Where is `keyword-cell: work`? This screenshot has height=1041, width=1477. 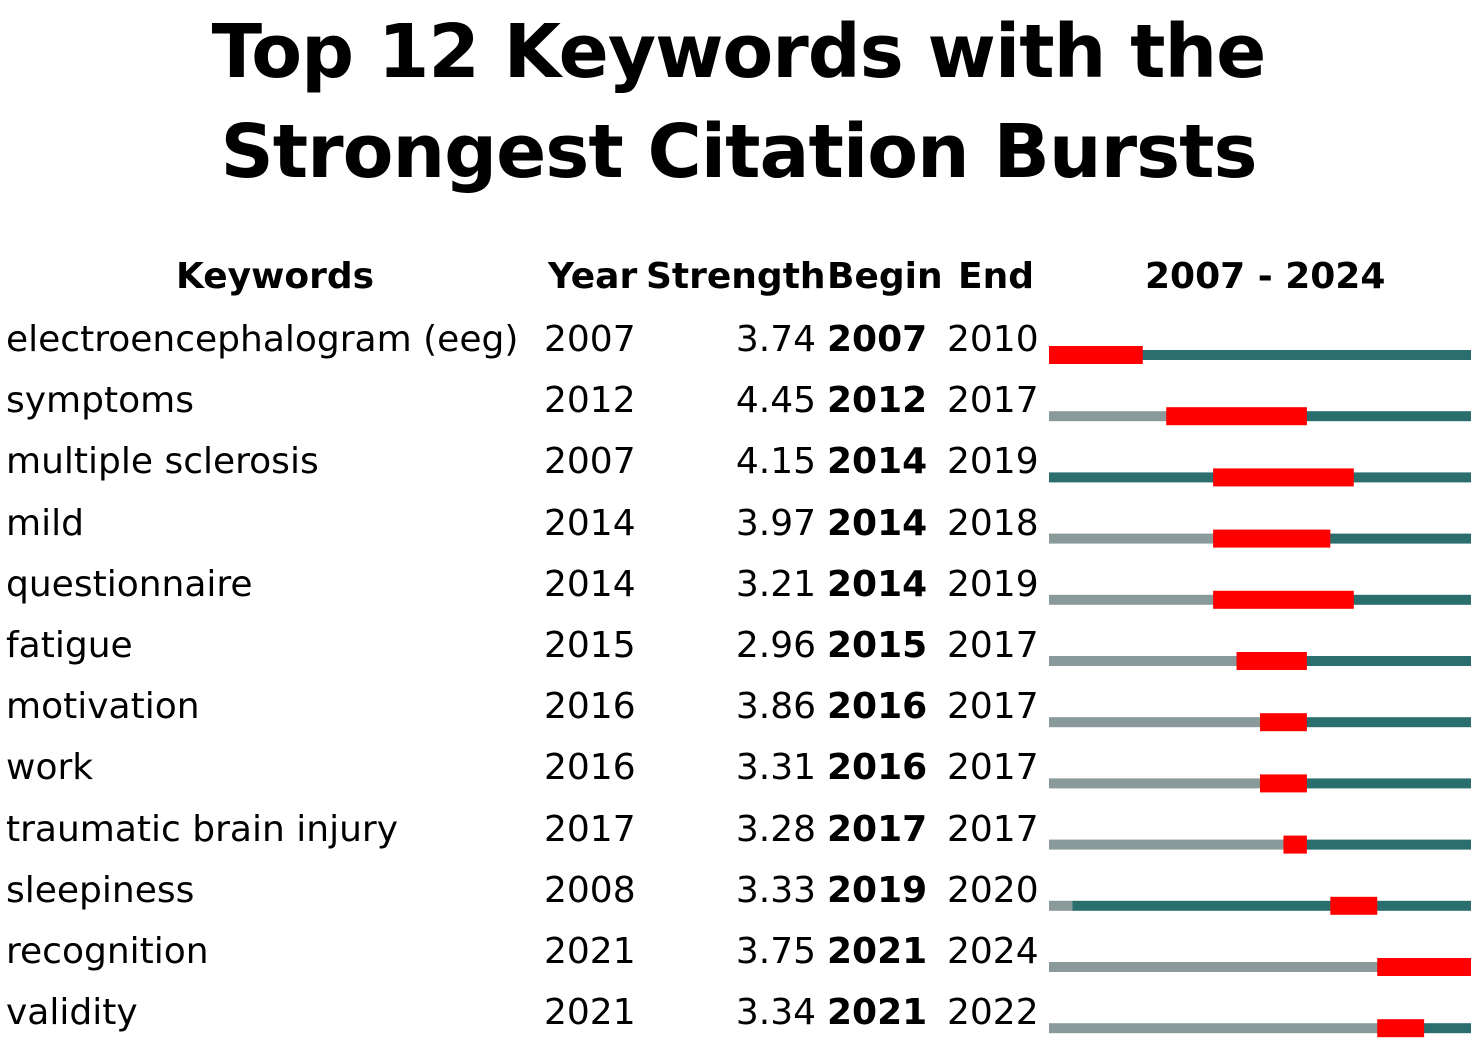 keyword-cell: work is located at coordinates (50, 768).